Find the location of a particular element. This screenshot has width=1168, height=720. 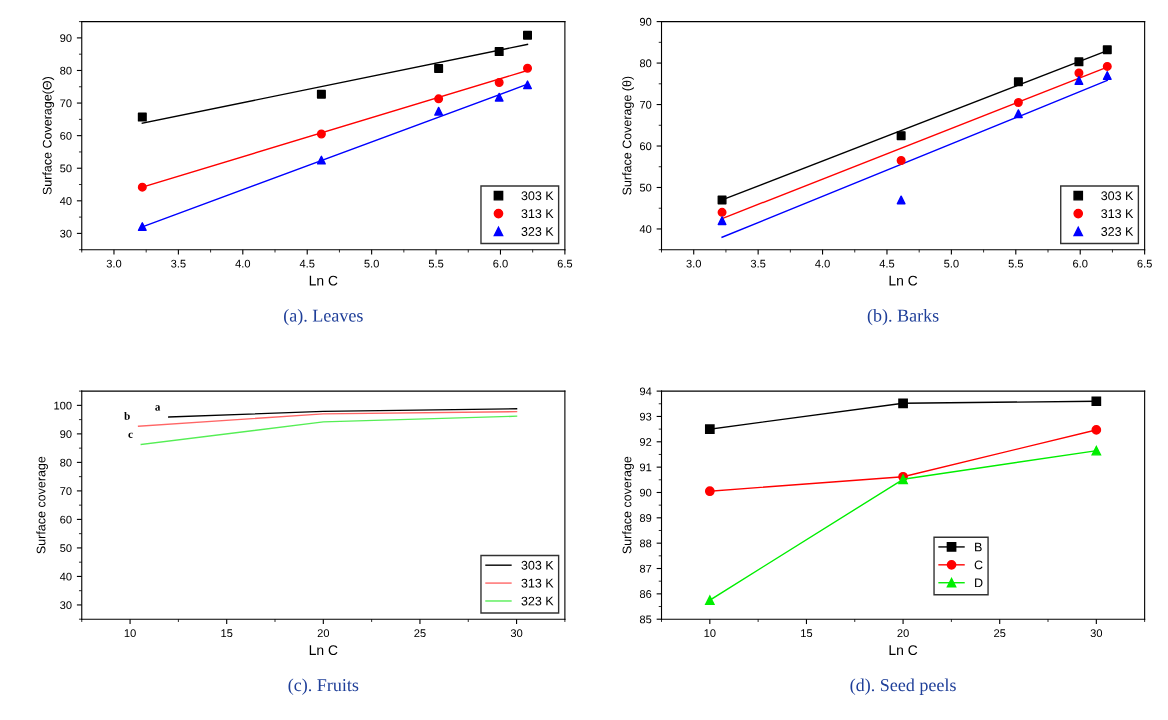

annotation: a is located at coordinates (158, 408).